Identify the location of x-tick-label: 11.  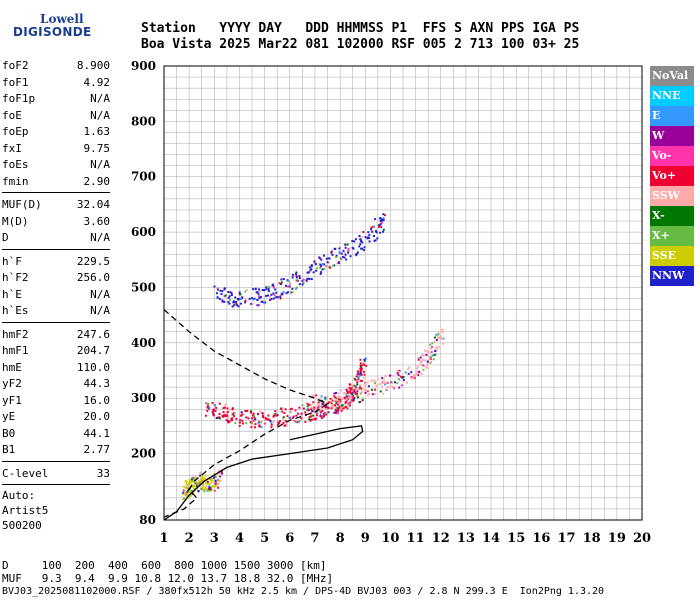
(416, 538).